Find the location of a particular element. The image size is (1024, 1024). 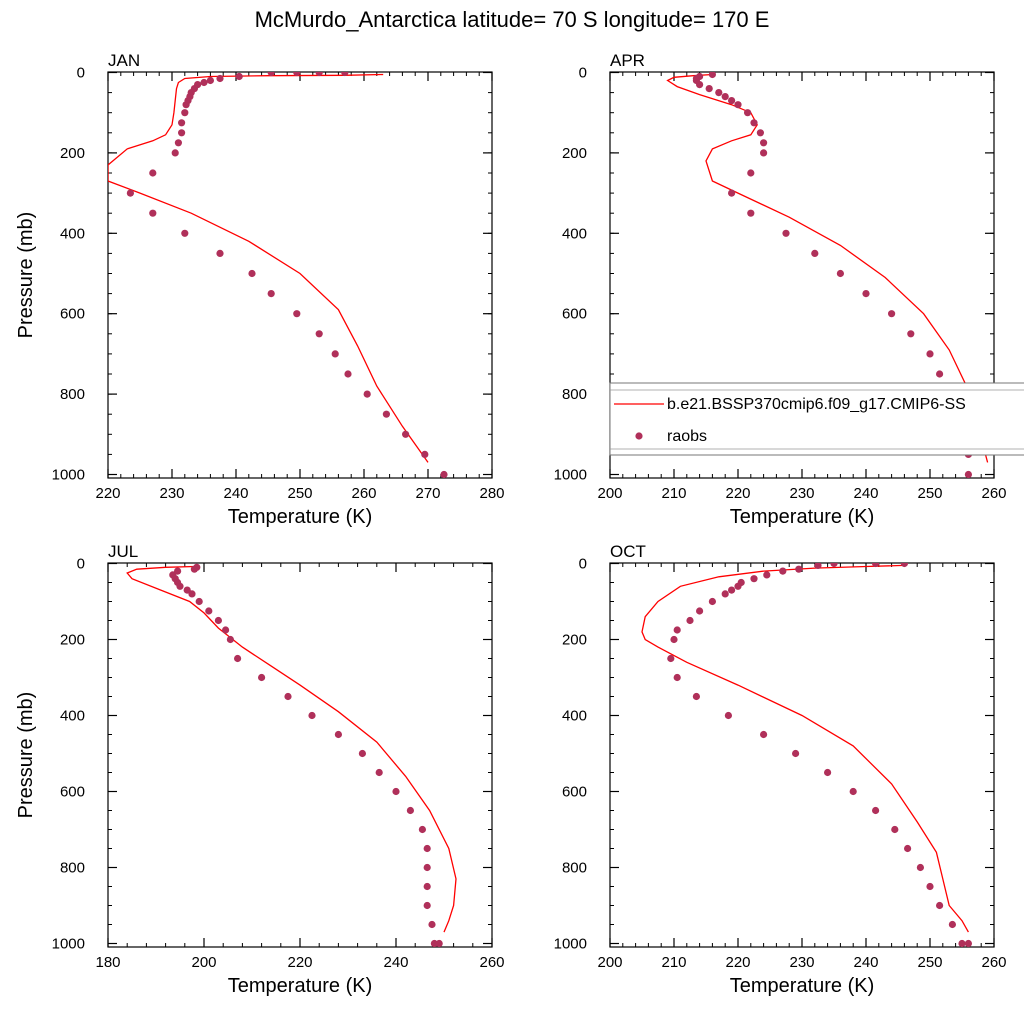

plot-frame is located at coordinates (802, 755).